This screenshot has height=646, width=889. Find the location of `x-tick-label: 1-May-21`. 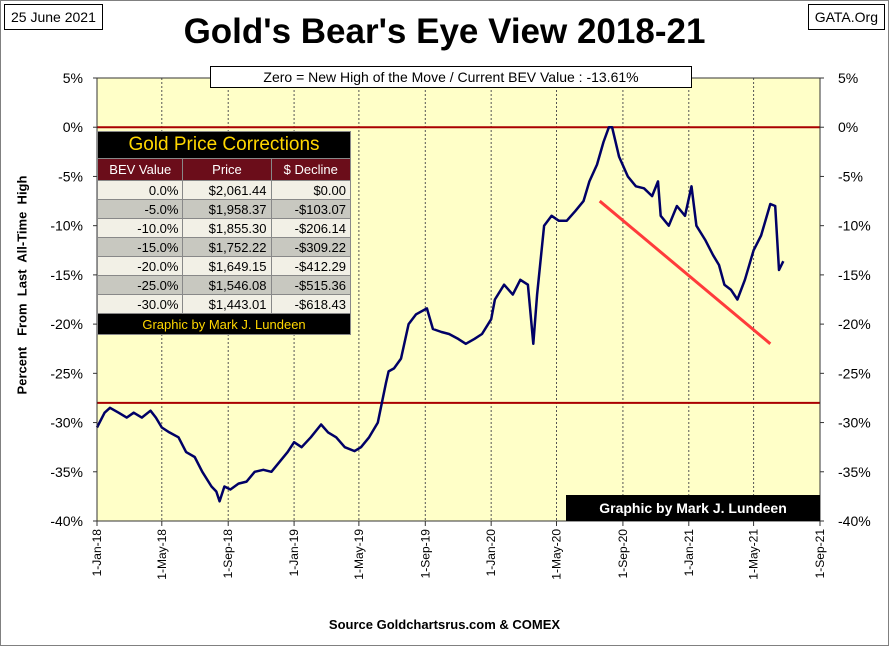

x-tick-label: 1-May-21 is located at coordinates (754, 554).